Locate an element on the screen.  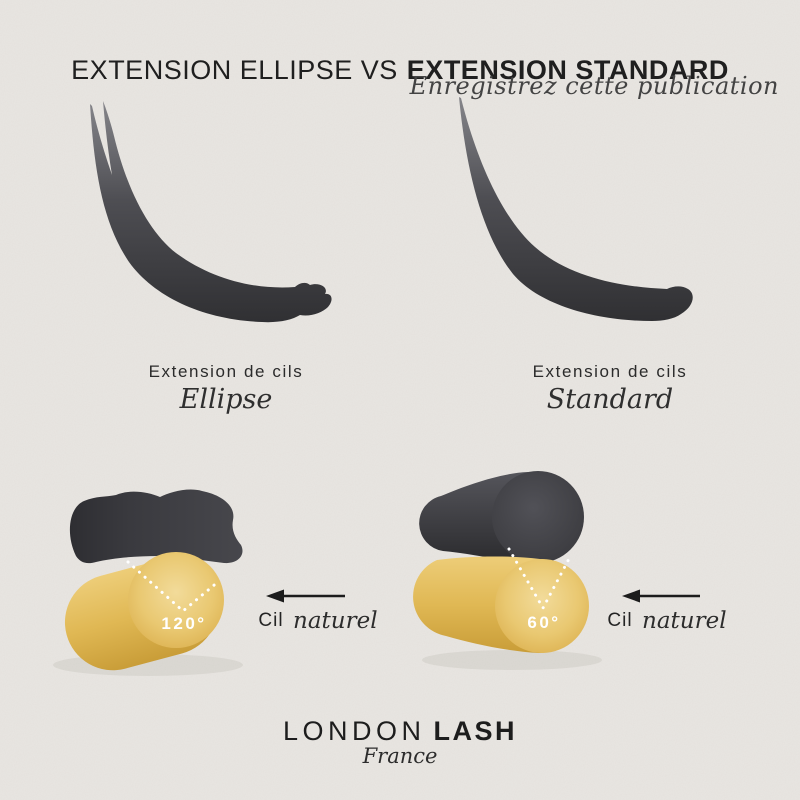
ellipse-lash-curve is located at coordinates (211, 212).